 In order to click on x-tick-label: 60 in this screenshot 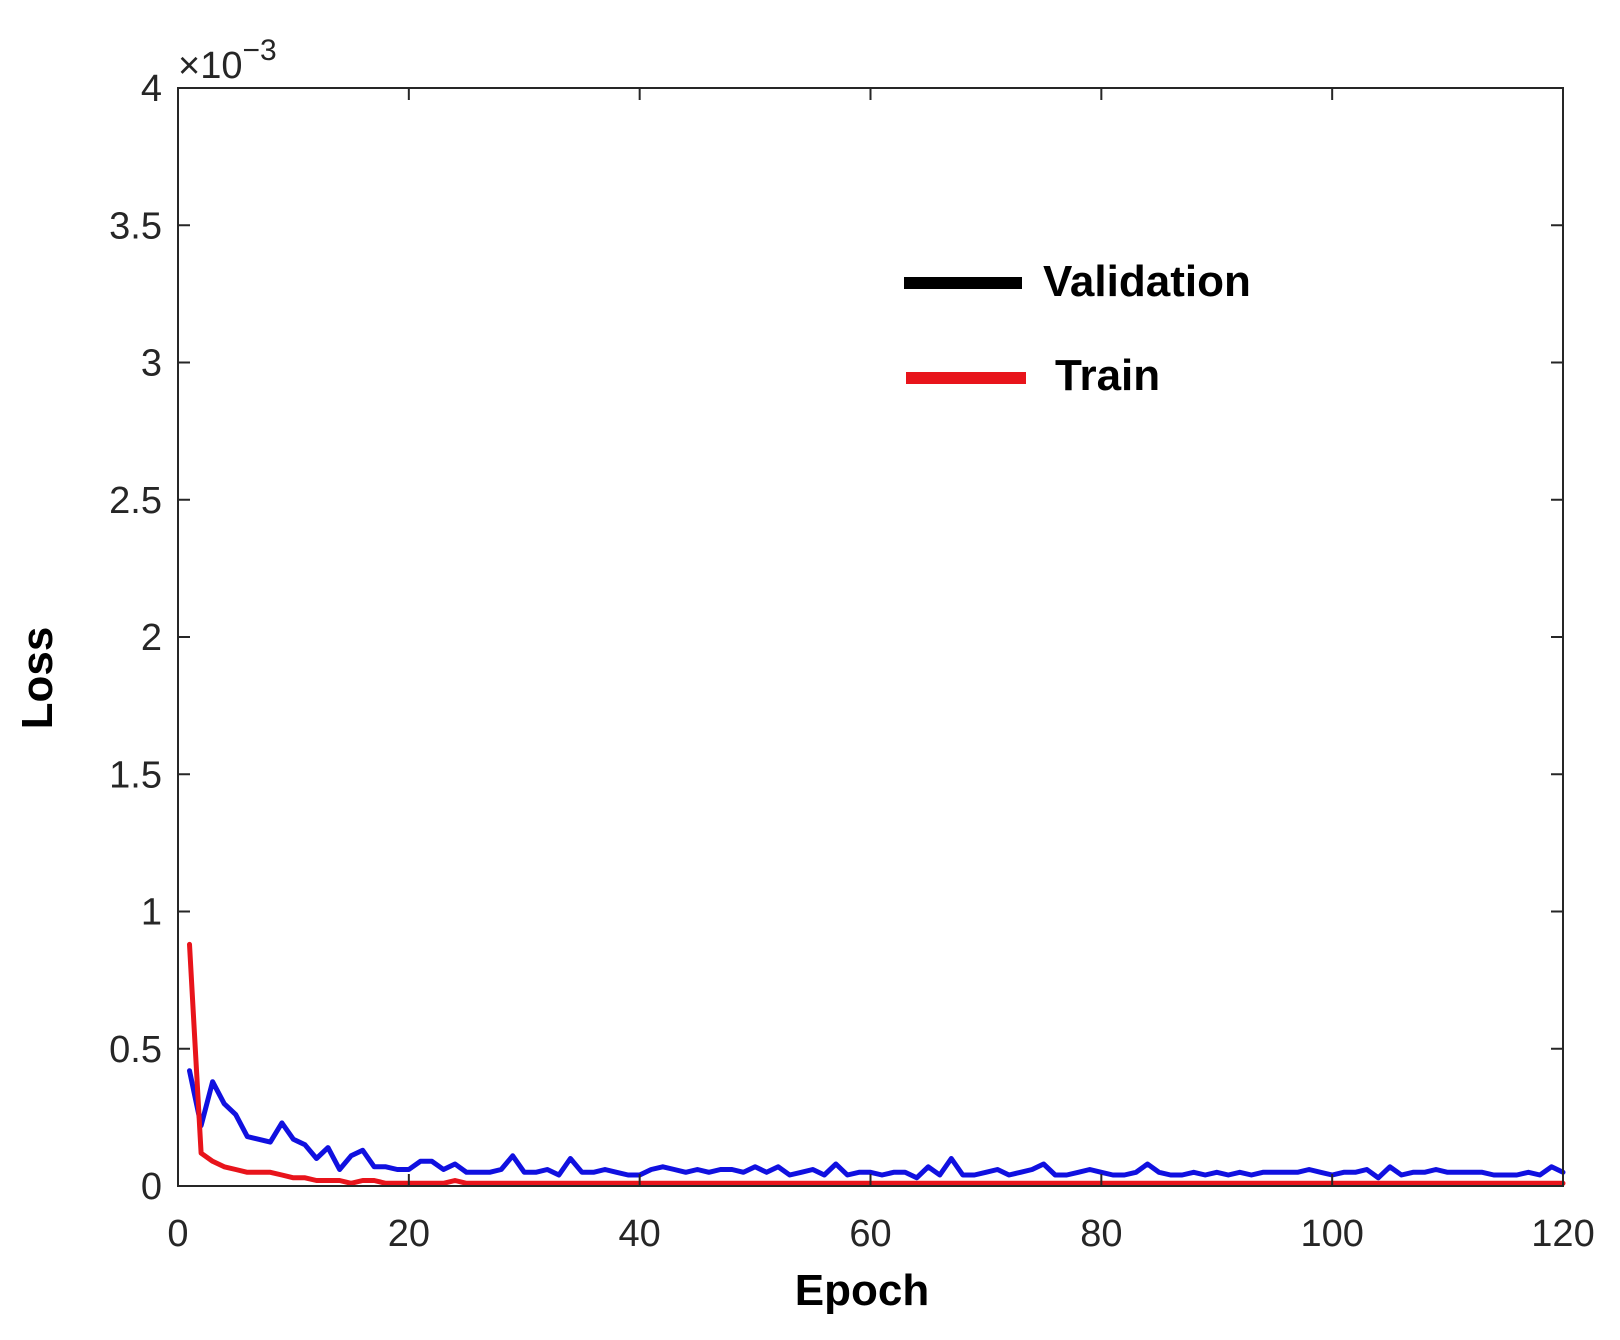, I will do `click(870, 1234)`.